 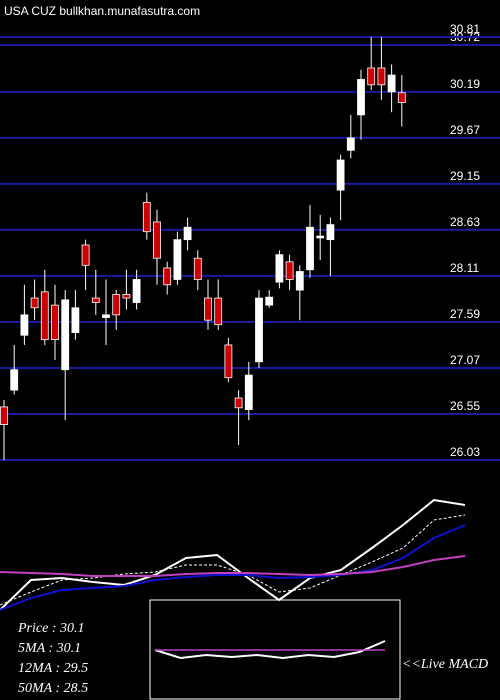 What do you see at coordinates (102, 11) in the screenshot?
I see `chart-title: USA CUZ bullkhan.munafasutra.com` at bounding box center [102, 11].